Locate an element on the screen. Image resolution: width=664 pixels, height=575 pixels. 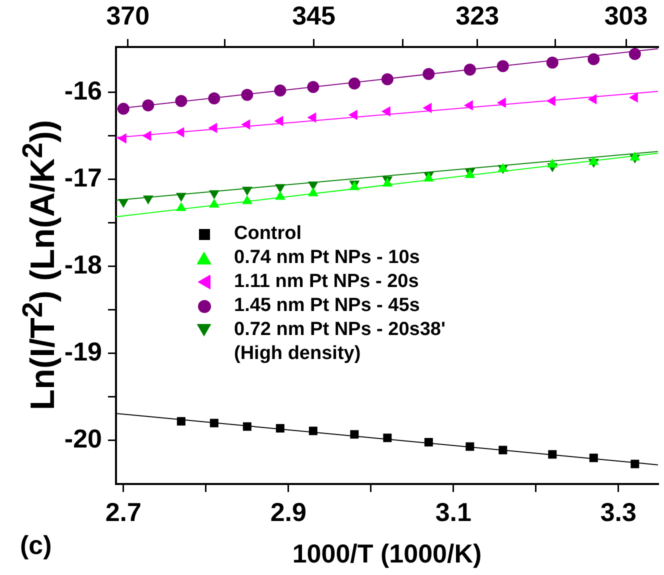
x-tick-label: 2.7 is located at coordinates (123, 511).